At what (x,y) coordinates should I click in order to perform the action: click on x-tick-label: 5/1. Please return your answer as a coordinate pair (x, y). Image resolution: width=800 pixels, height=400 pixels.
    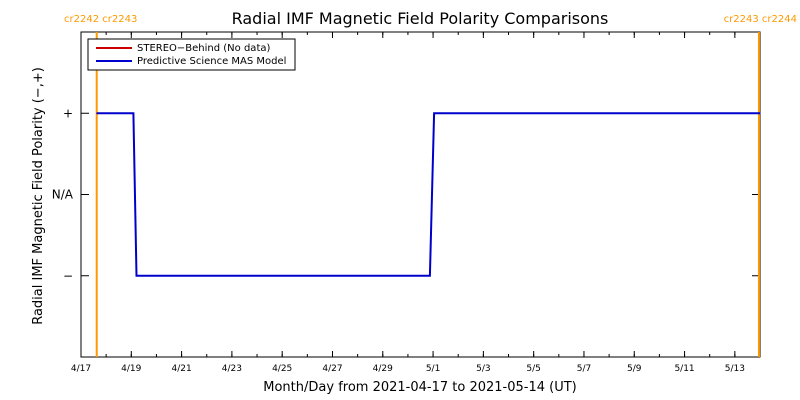
    Looking at the image, I should click on (433, 369).